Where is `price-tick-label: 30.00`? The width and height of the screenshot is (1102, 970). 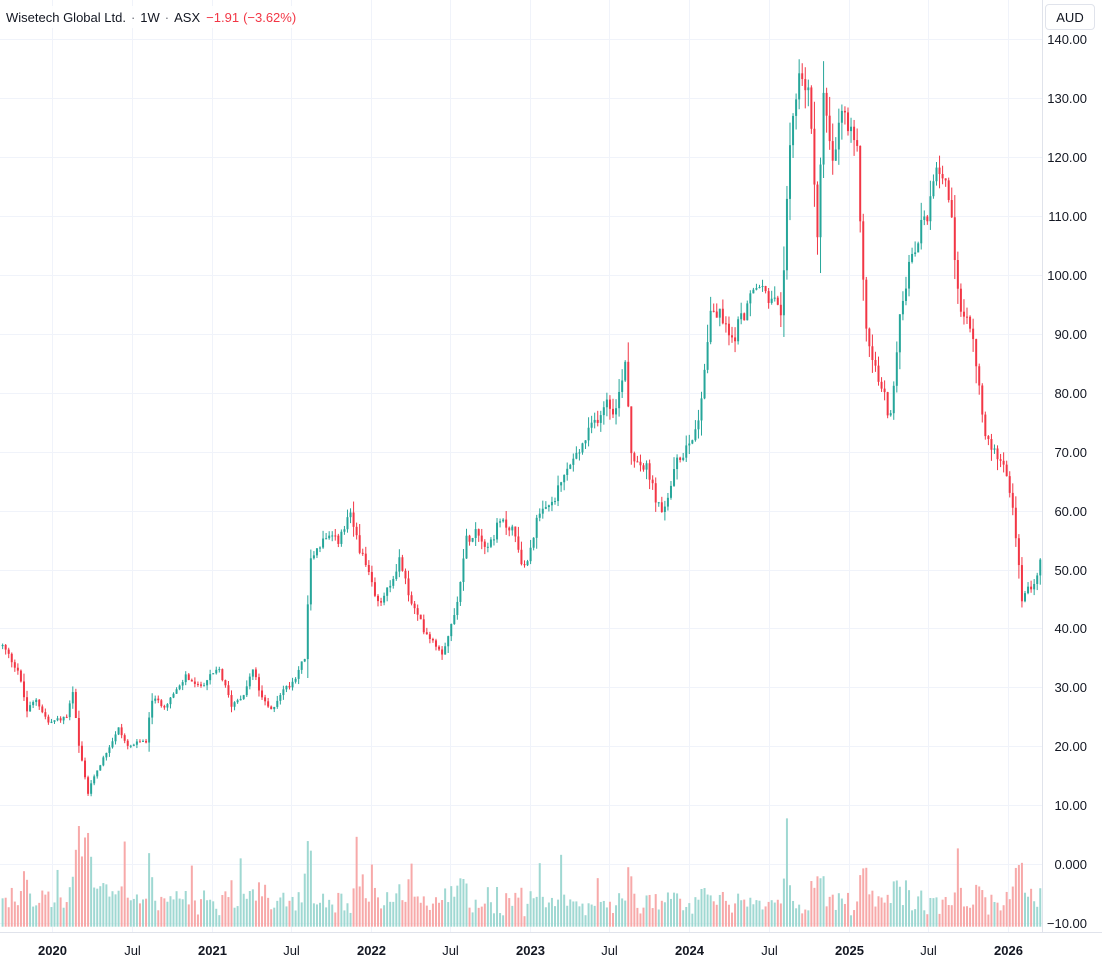
price-tick-label: 30.00 is located at coordinates (1070, 687).